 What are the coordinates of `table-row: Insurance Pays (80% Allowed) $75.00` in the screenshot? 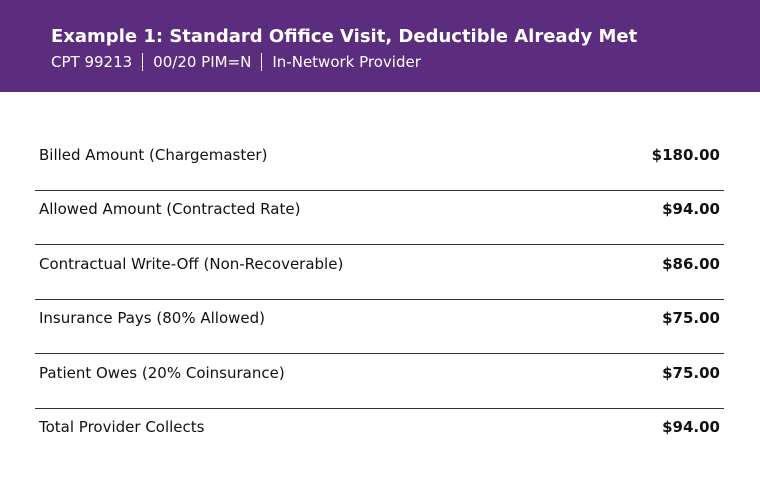 It's located at (379, 327).